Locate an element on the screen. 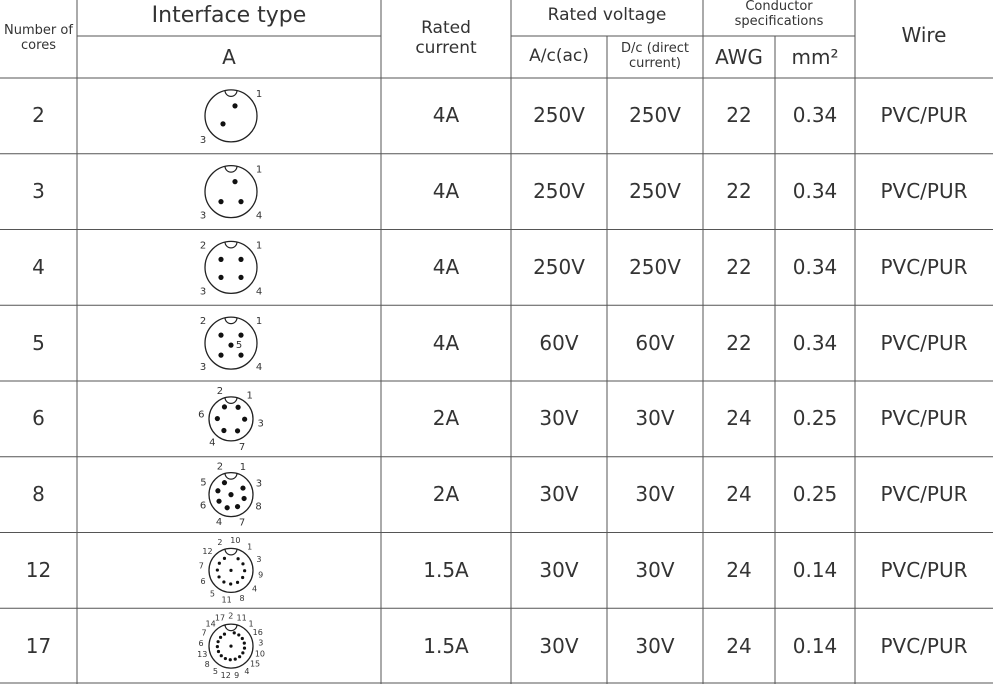 The image size is (993, 684). header-cell: mm² is located at coordinates (815, 57).